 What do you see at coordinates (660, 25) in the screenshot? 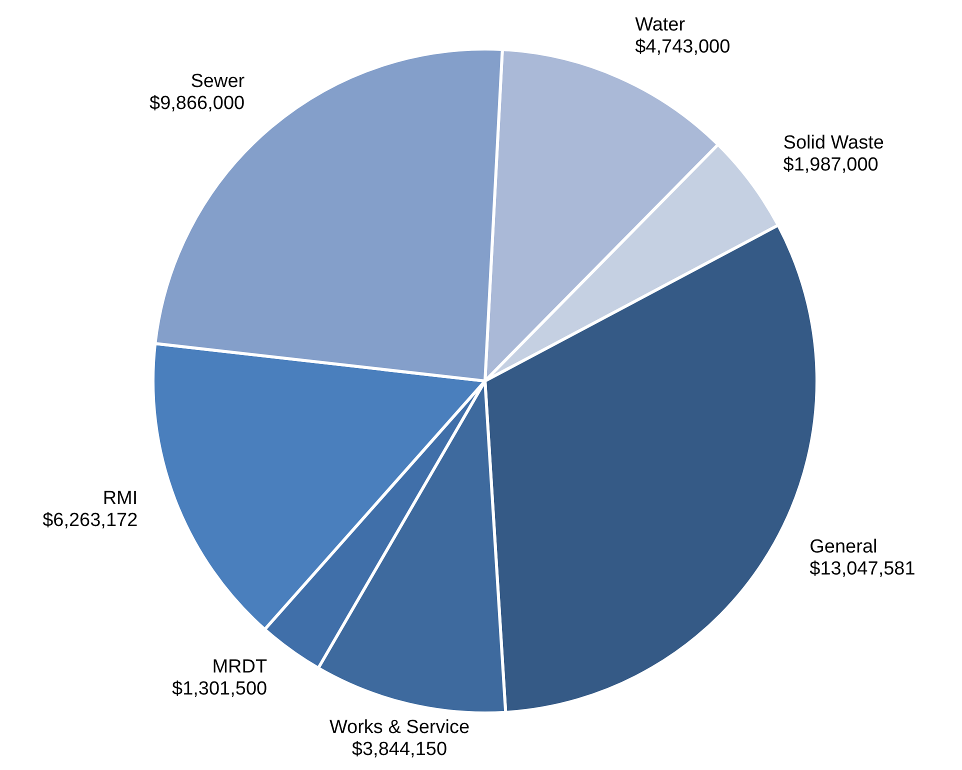
I see `slice-label: Water` at bounding box center [660, 25].